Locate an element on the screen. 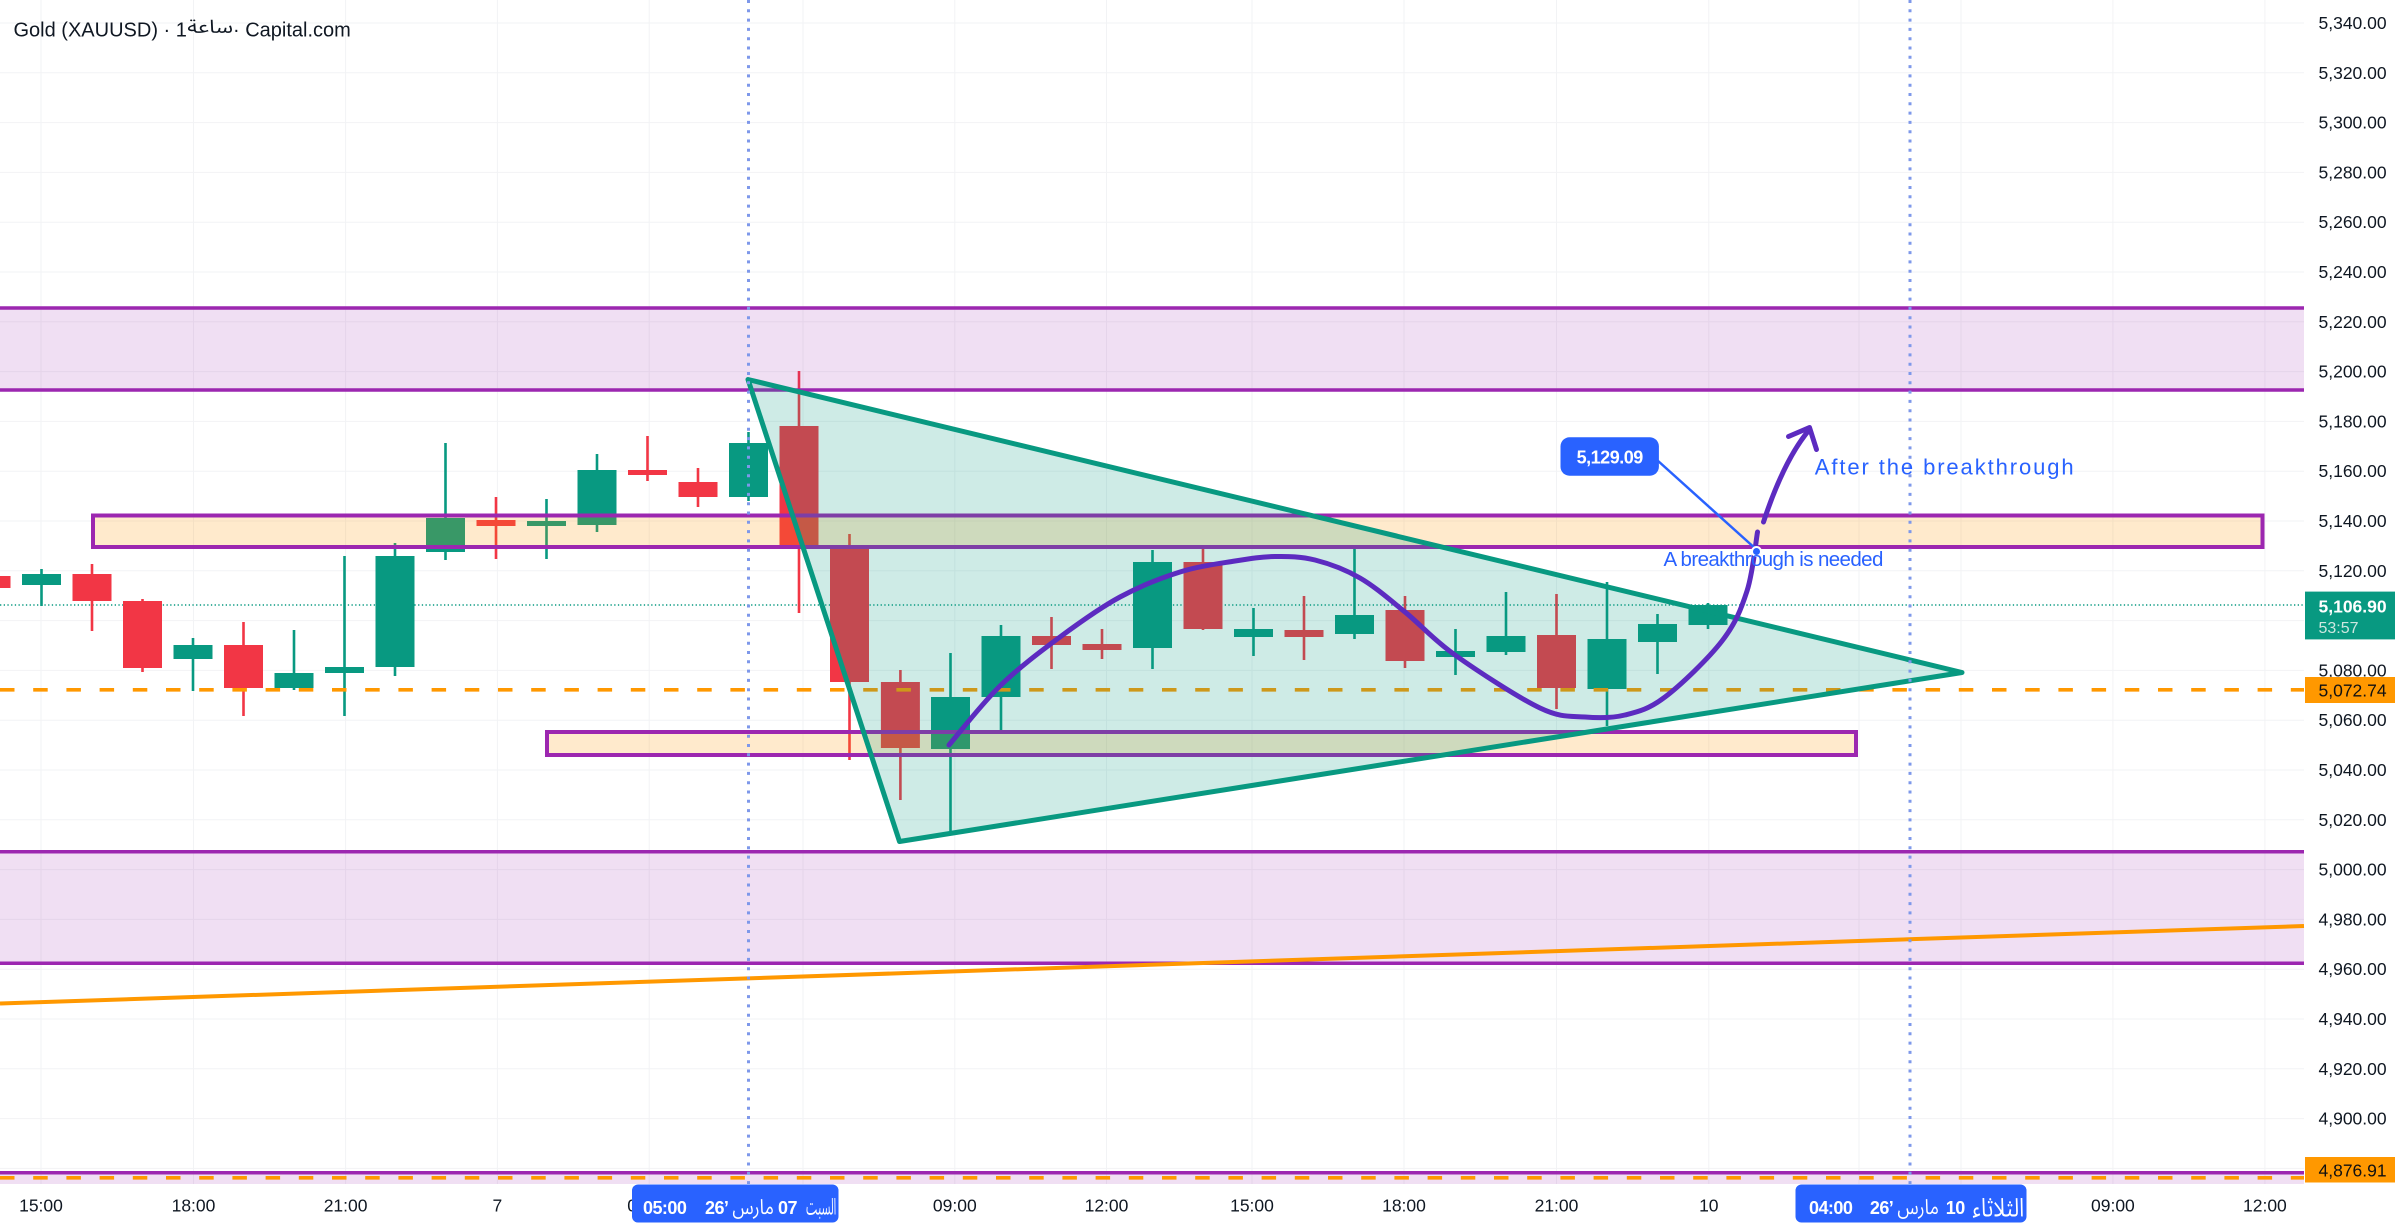 This screenshot has height=1226, width=2403. svg-text: 5,060.00 is located at coordinates (2353, 720).